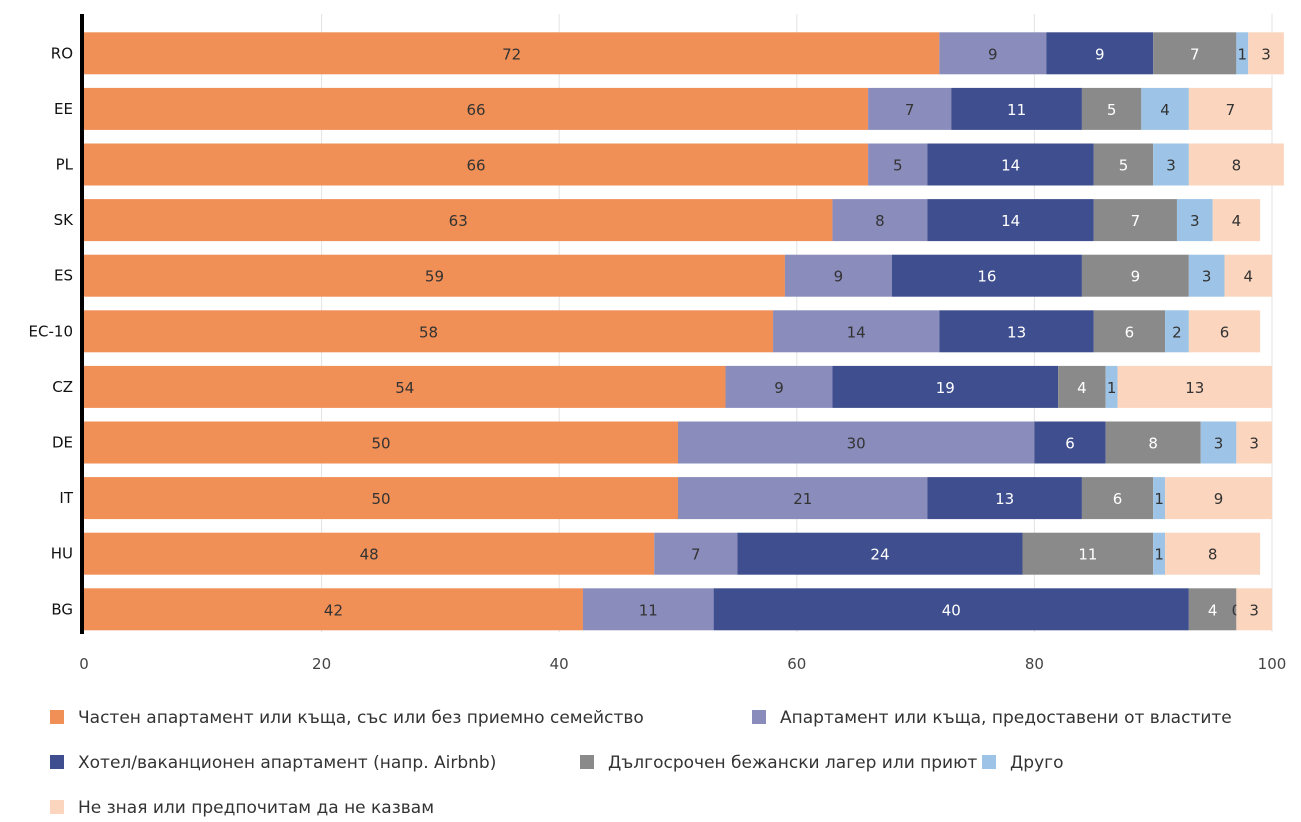 The height and width of the screenshot is (822, 1301). I want to click on data-label: 5, so click(1124, 166).